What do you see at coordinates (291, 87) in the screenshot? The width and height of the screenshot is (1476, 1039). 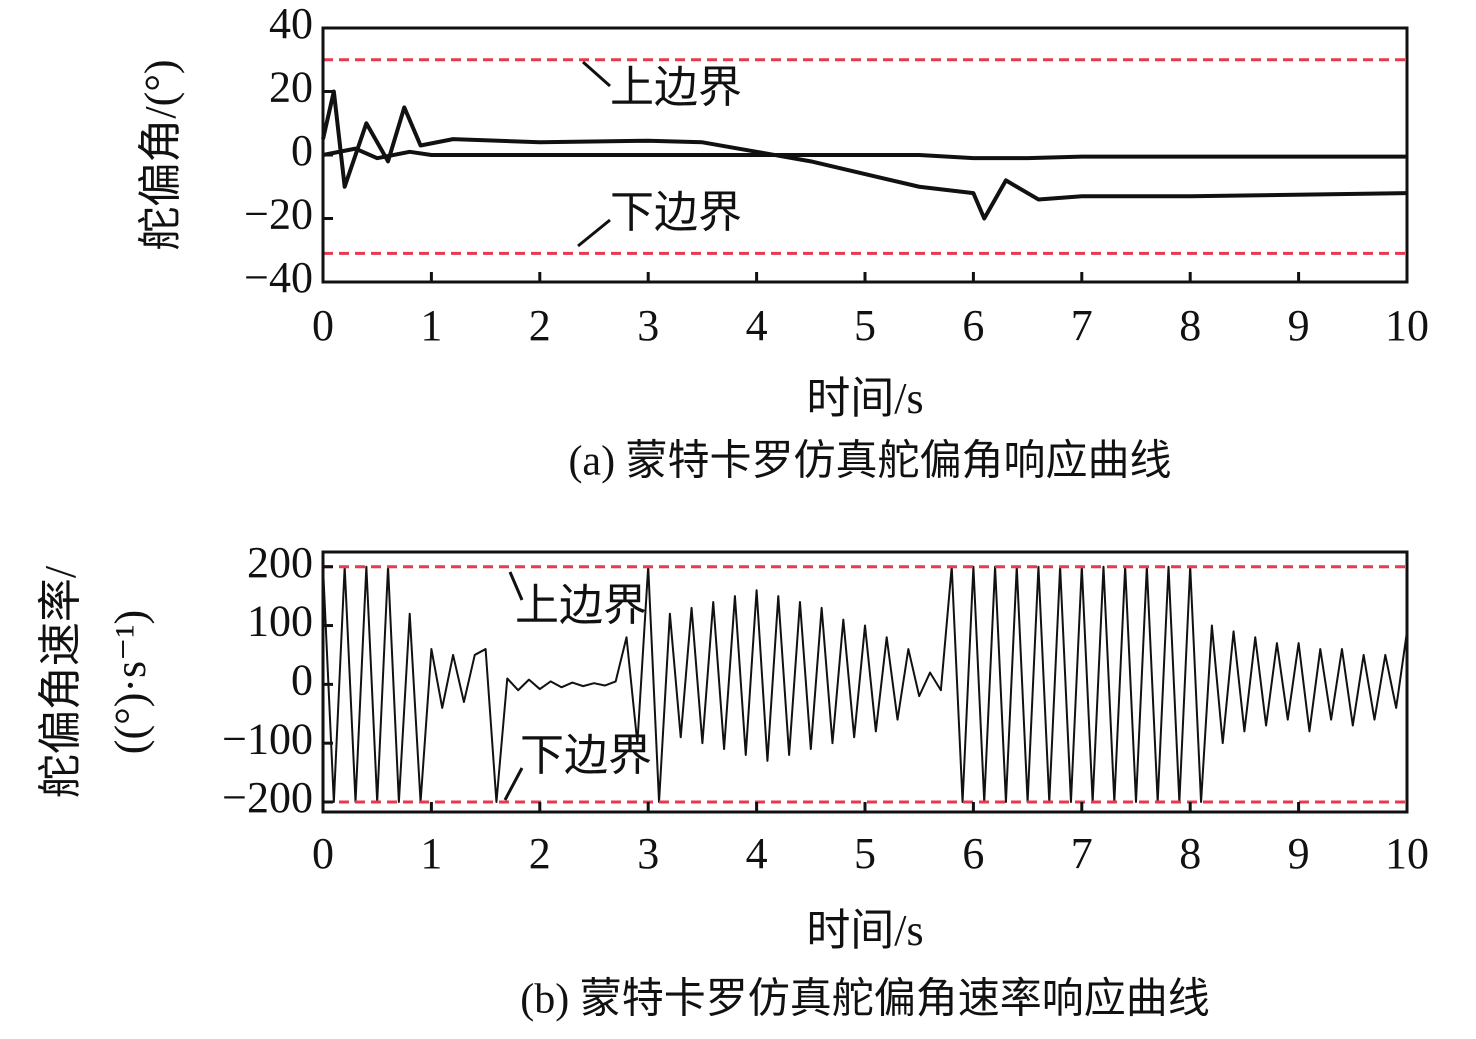 I see `y-tick-label: 20` at bounding box center [291, 87].